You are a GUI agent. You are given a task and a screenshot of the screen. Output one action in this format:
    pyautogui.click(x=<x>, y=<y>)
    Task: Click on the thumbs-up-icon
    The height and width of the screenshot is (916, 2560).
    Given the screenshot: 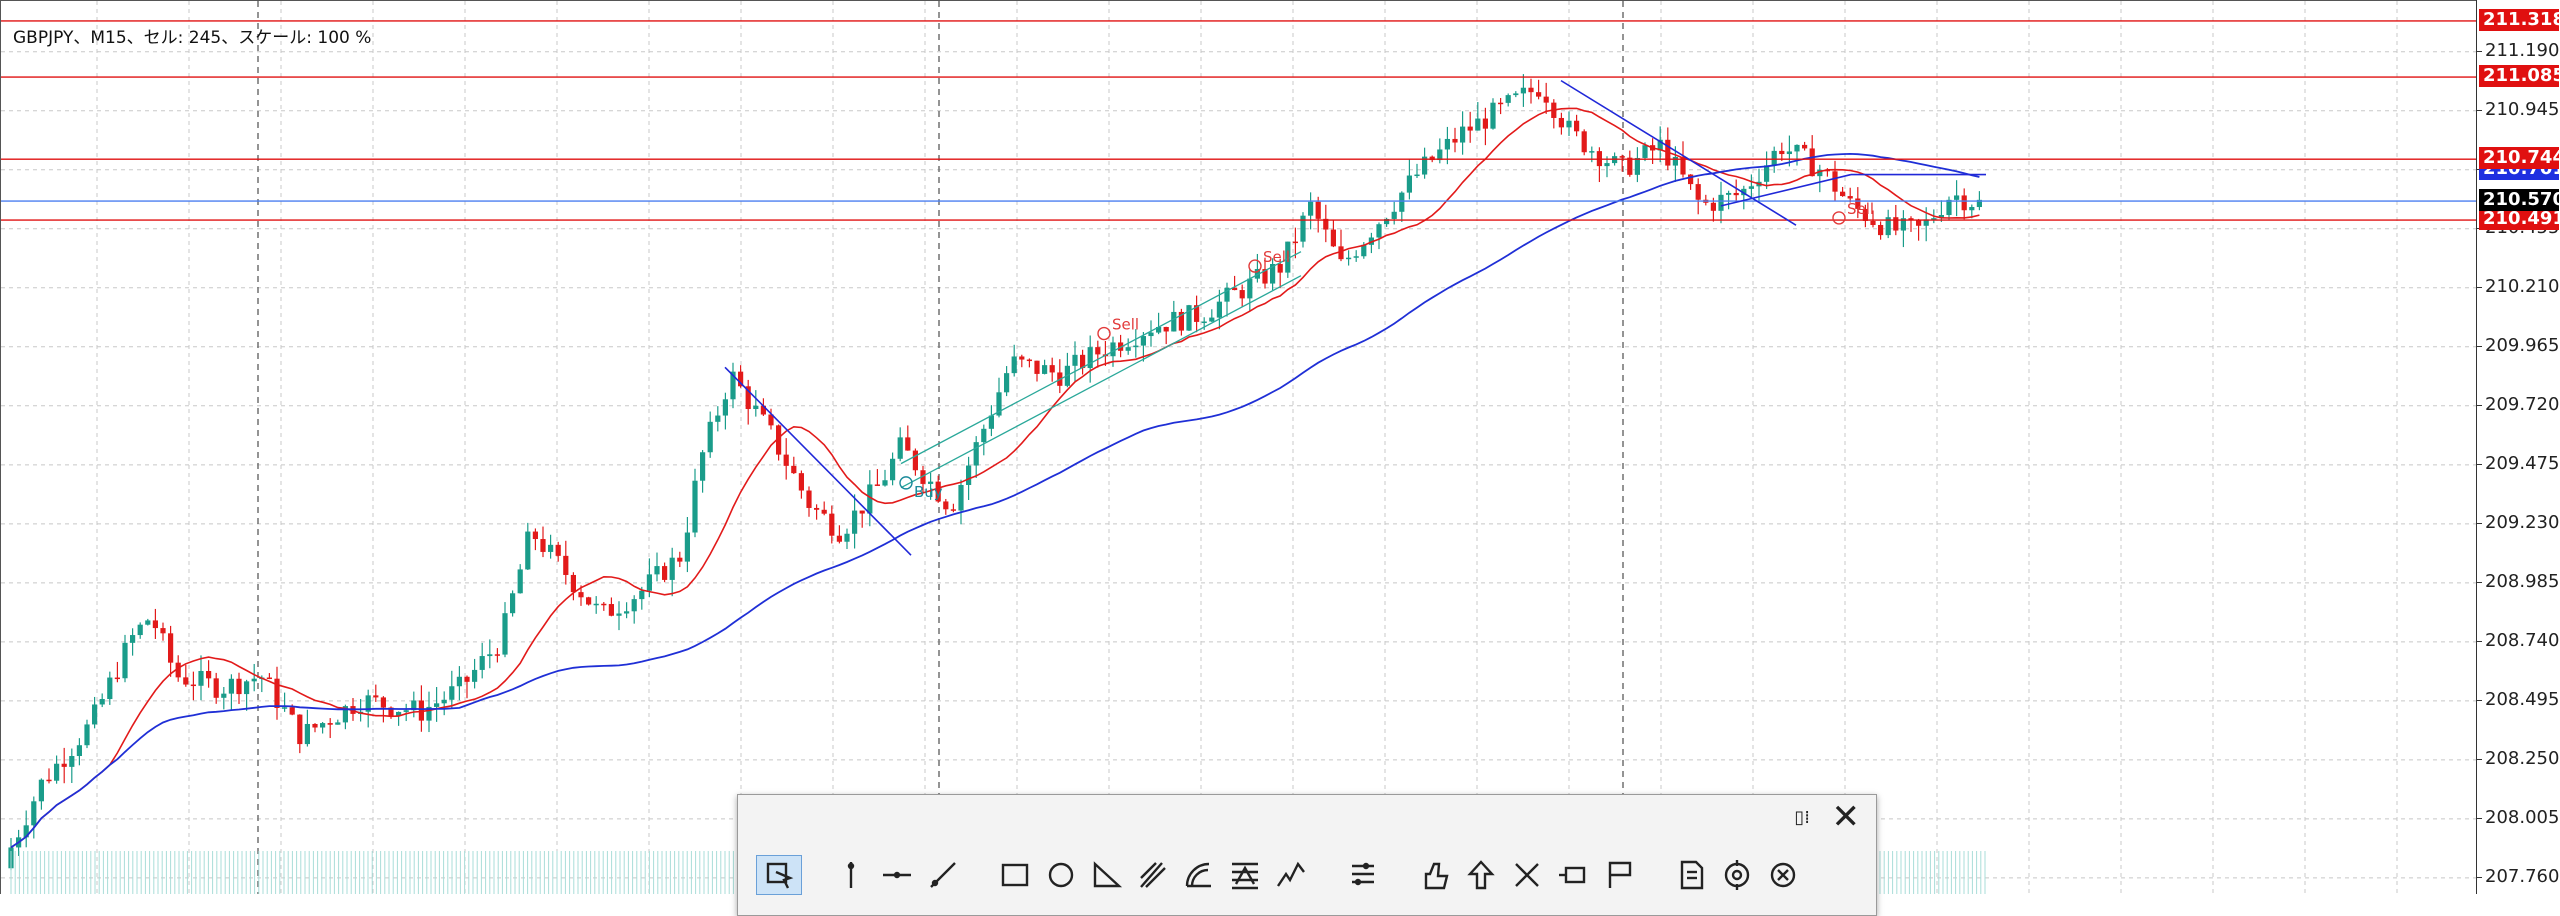 What is the action you would take?
    pyautogui.click(x=1435, y=875)
    